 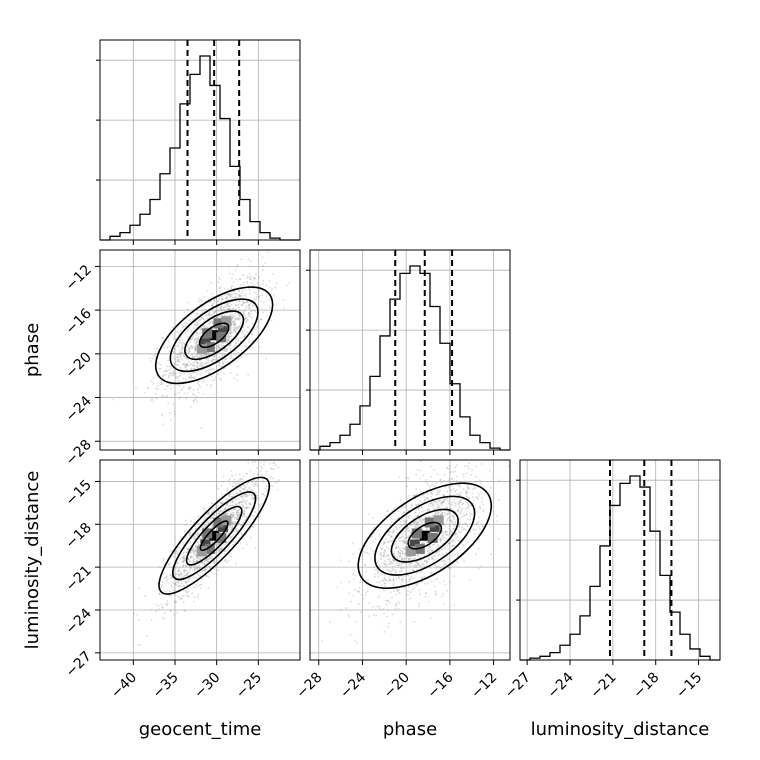 What do you see at coordinates (410, 729) in the screenshot?
I see `x-label-phase: phase` at bounding box center [410, 729].